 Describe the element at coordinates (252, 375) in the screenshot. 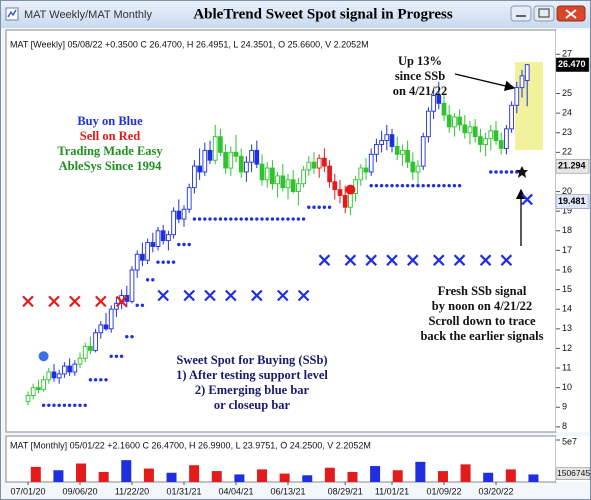

I see `annotation: 1) After testing support level` at that location.